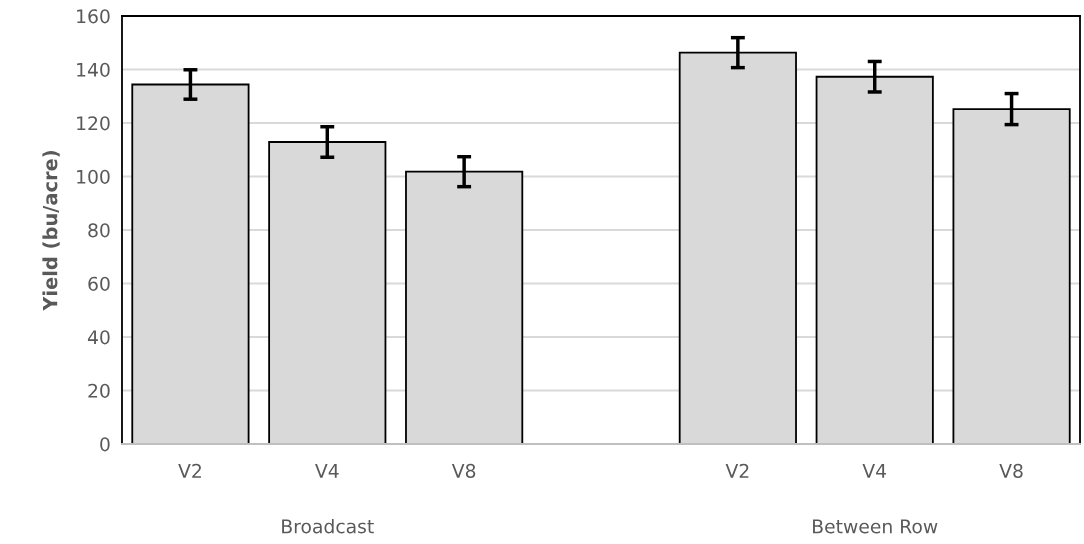 The image size is (1084, 544). What do you see at coordinates (93, 176) in the screenshot?
I see `y-tick-label: 100` at bounding box center [93, 176].